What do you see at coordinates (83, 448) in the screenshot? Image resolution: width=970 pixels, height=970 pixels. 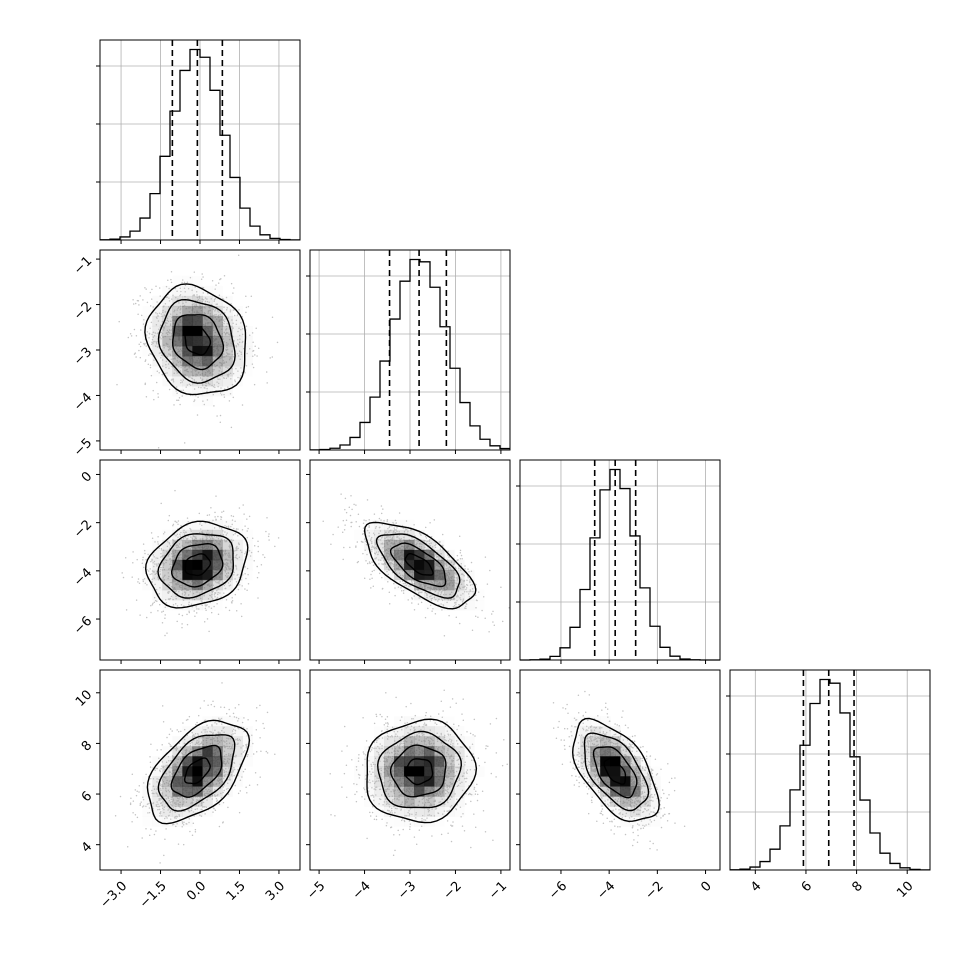 I see `y-tick-label: −5` at bounding box center [83, 448].